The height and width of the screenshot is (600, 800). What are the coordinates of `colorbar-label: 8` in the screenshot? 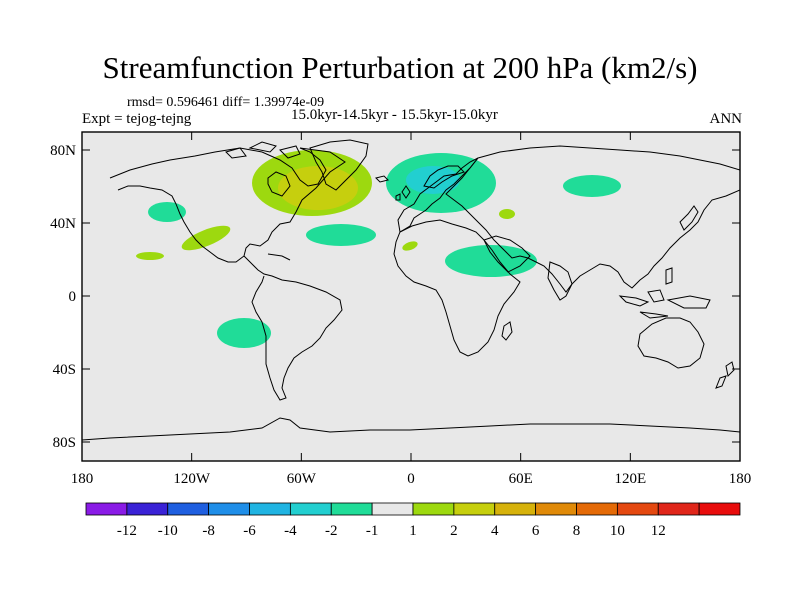 It's located at (577, 531).